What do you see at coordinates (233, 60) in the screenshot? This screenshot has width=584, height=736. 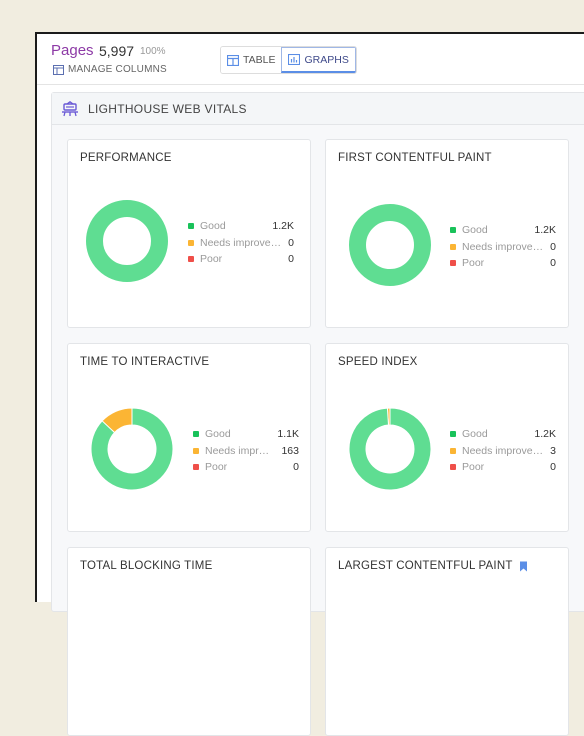 I see `table-icon` at bounding box center [233, 60].